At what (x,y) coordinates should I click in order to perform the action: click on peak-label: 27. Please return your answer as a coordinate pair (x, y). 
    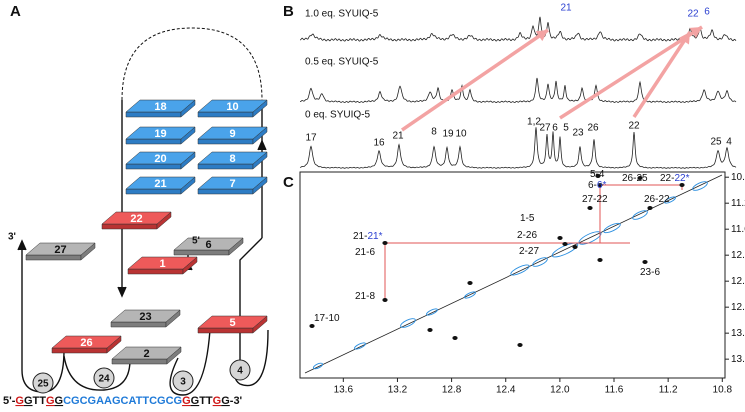
    Looking at the image, I should click on (545, 128).